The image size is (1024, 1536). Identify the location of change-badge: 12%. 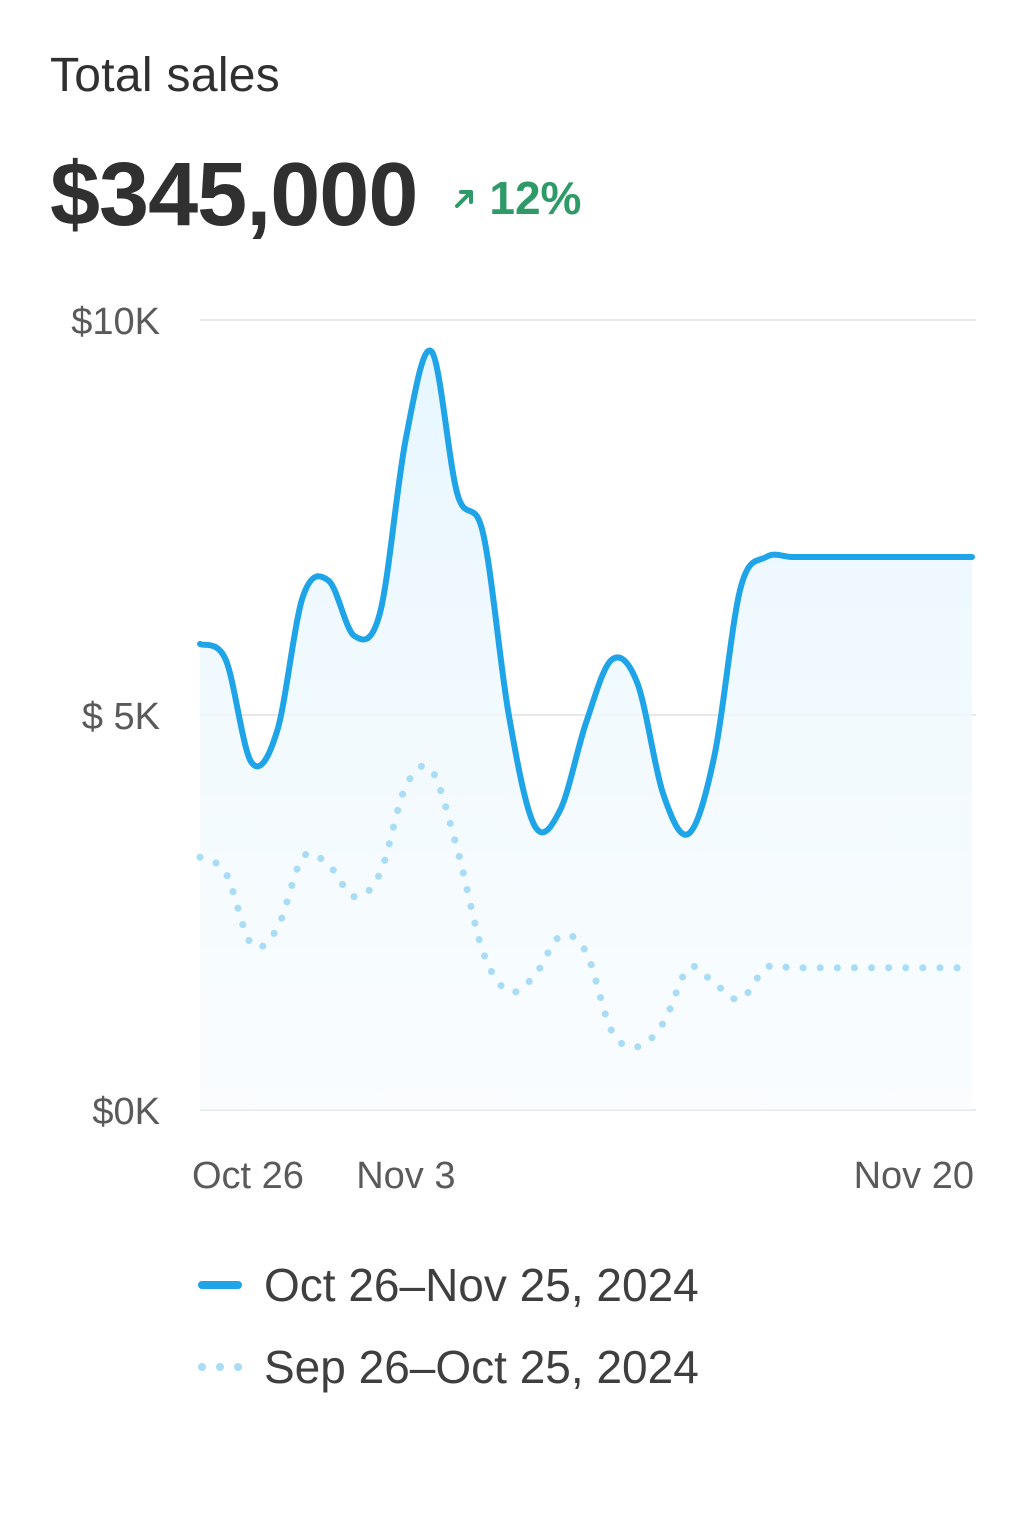
(516, 198).